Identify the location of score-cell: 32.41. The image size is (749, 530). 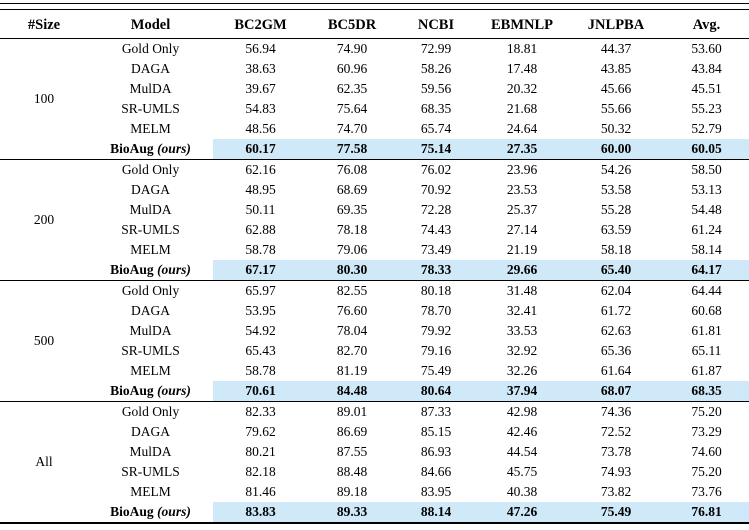
(522, 310).